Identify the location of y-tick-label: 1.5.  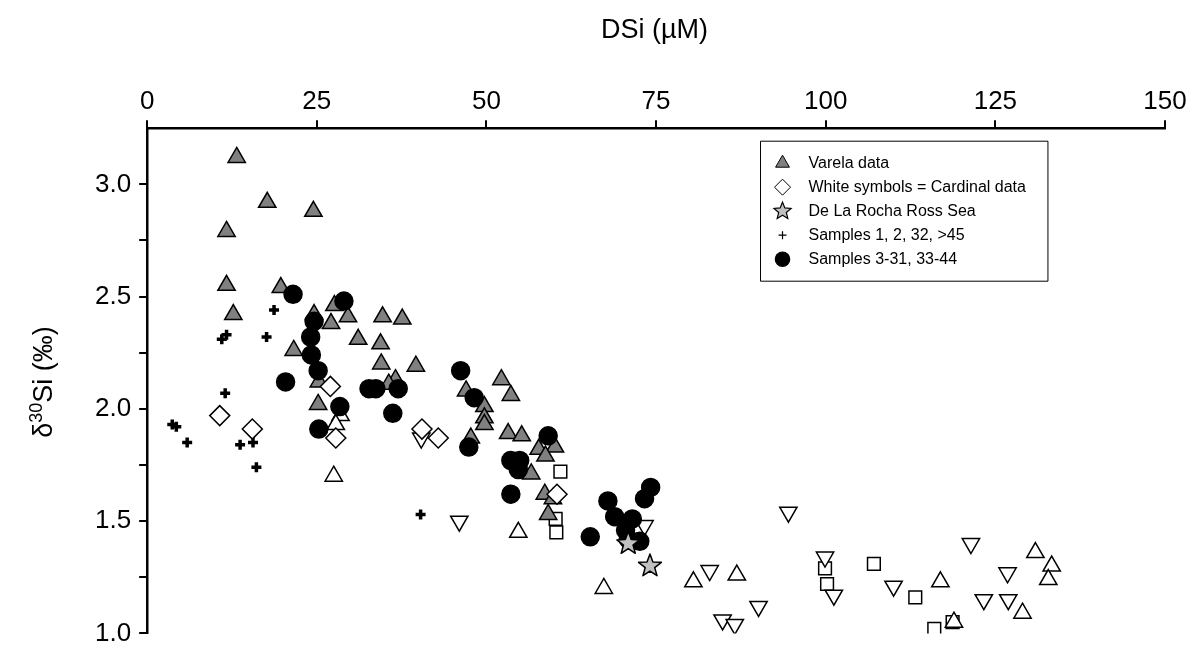
(113, 519).